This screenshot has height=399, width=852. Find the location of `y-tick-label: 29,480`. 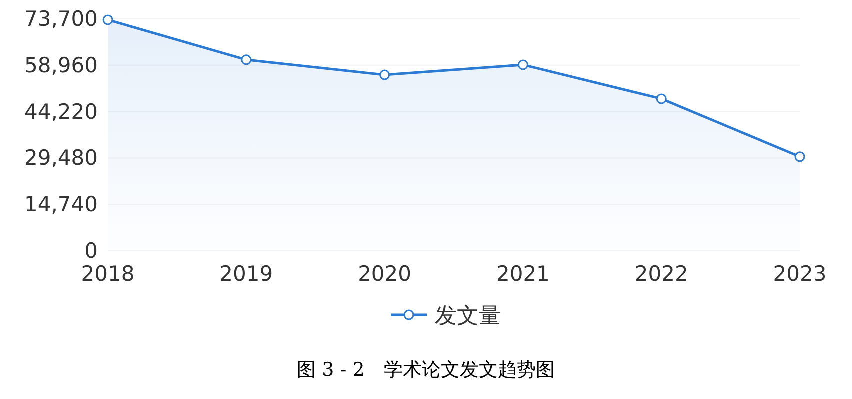

y-tick-label: 29,480 is located at coordinates (61, 158).